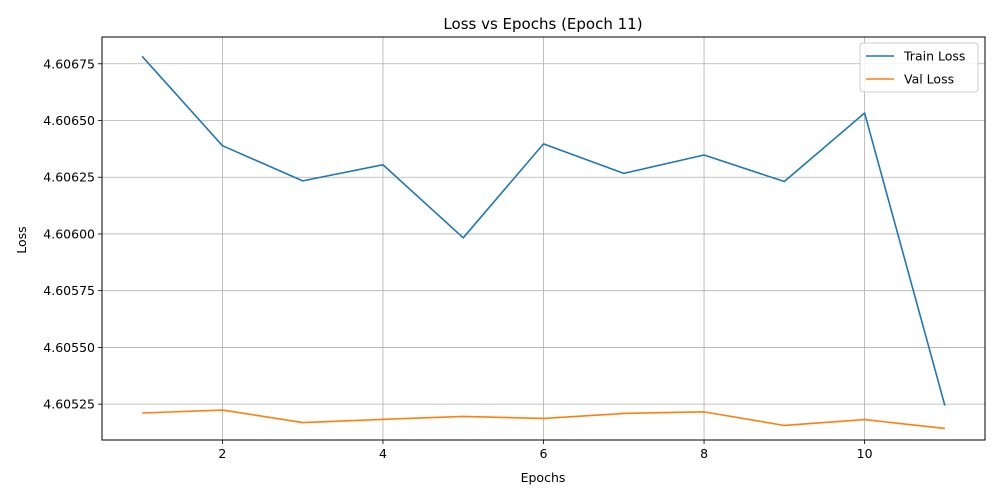  I want to click on legend-label-val-loss: Val Loss, so click(929, 79).